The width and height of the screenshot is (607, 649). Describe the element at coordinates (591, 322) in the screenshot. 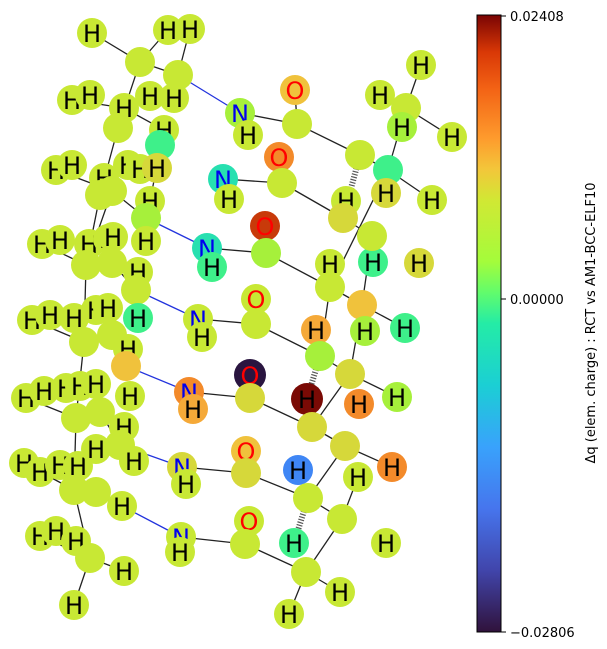

I see `colorbar-axis-label: Δq (elem. charge) : RCT vs AM1-BCC-ELF10` at that location.